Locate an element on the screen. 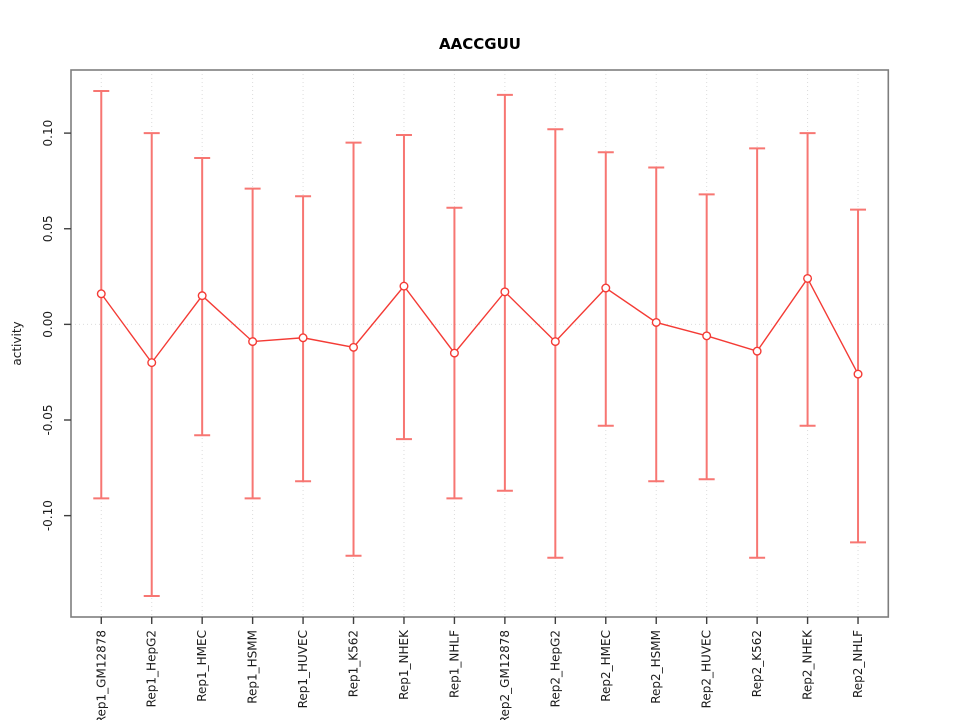  x-category-label: Rep2_NHLF is located at coordinates (858, 664).